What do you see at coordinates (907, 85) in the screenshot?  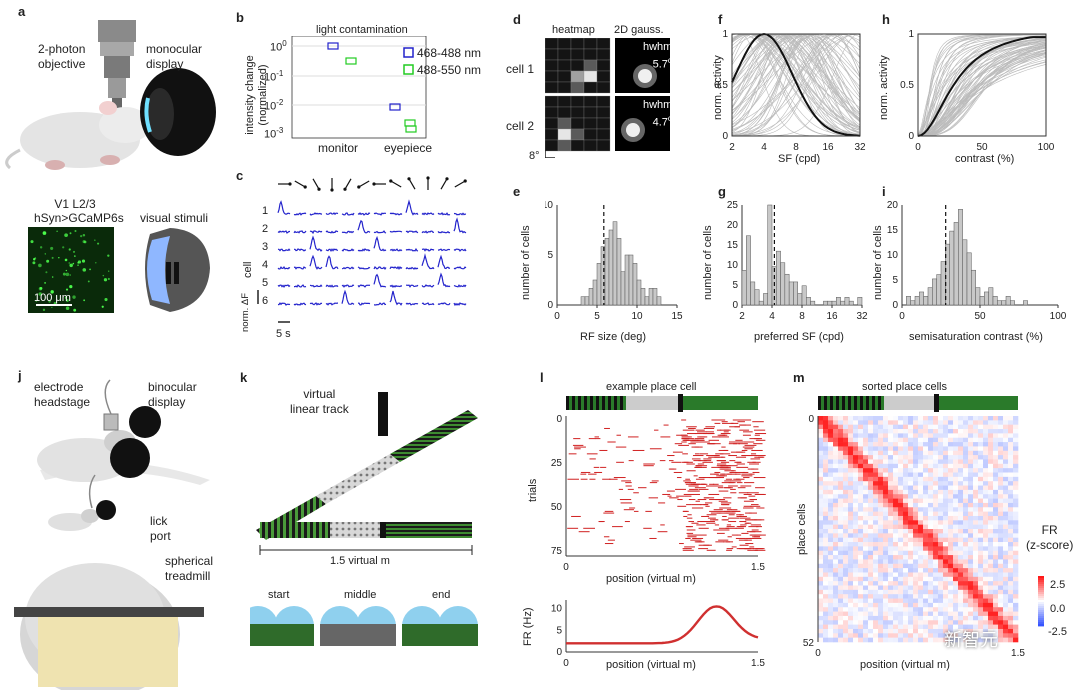 I see `y-tick-label: 0.5` at bounding box center [907, 85].